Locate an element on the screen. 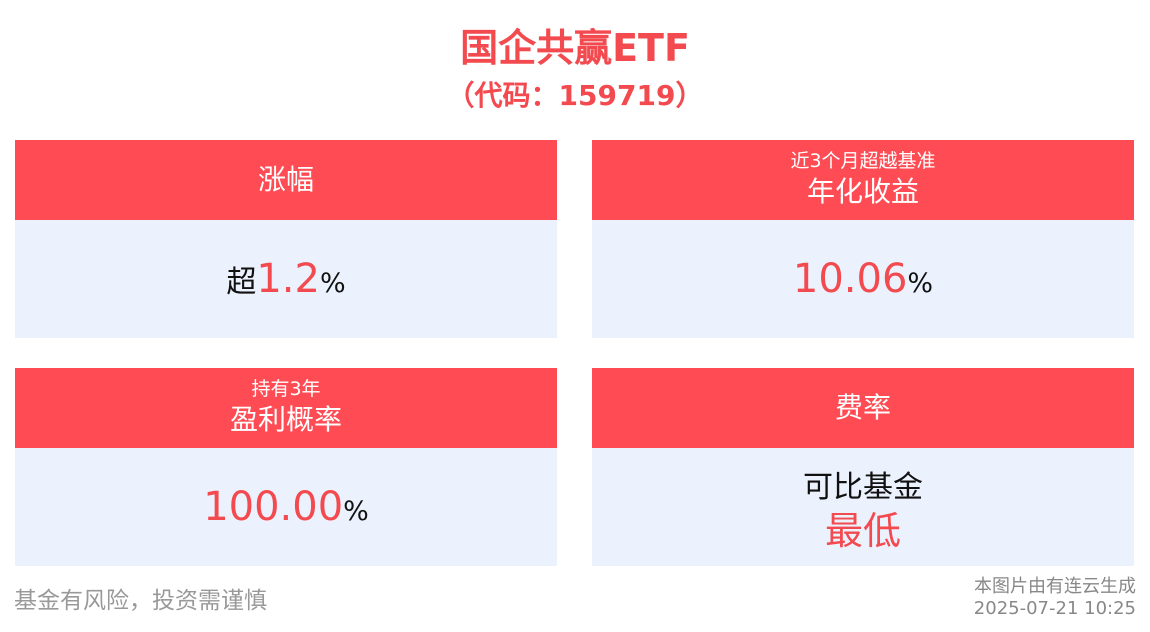 The image size is (1150, 632). card-fee-rate-title: 费率 is located at coordinates (862, 407).